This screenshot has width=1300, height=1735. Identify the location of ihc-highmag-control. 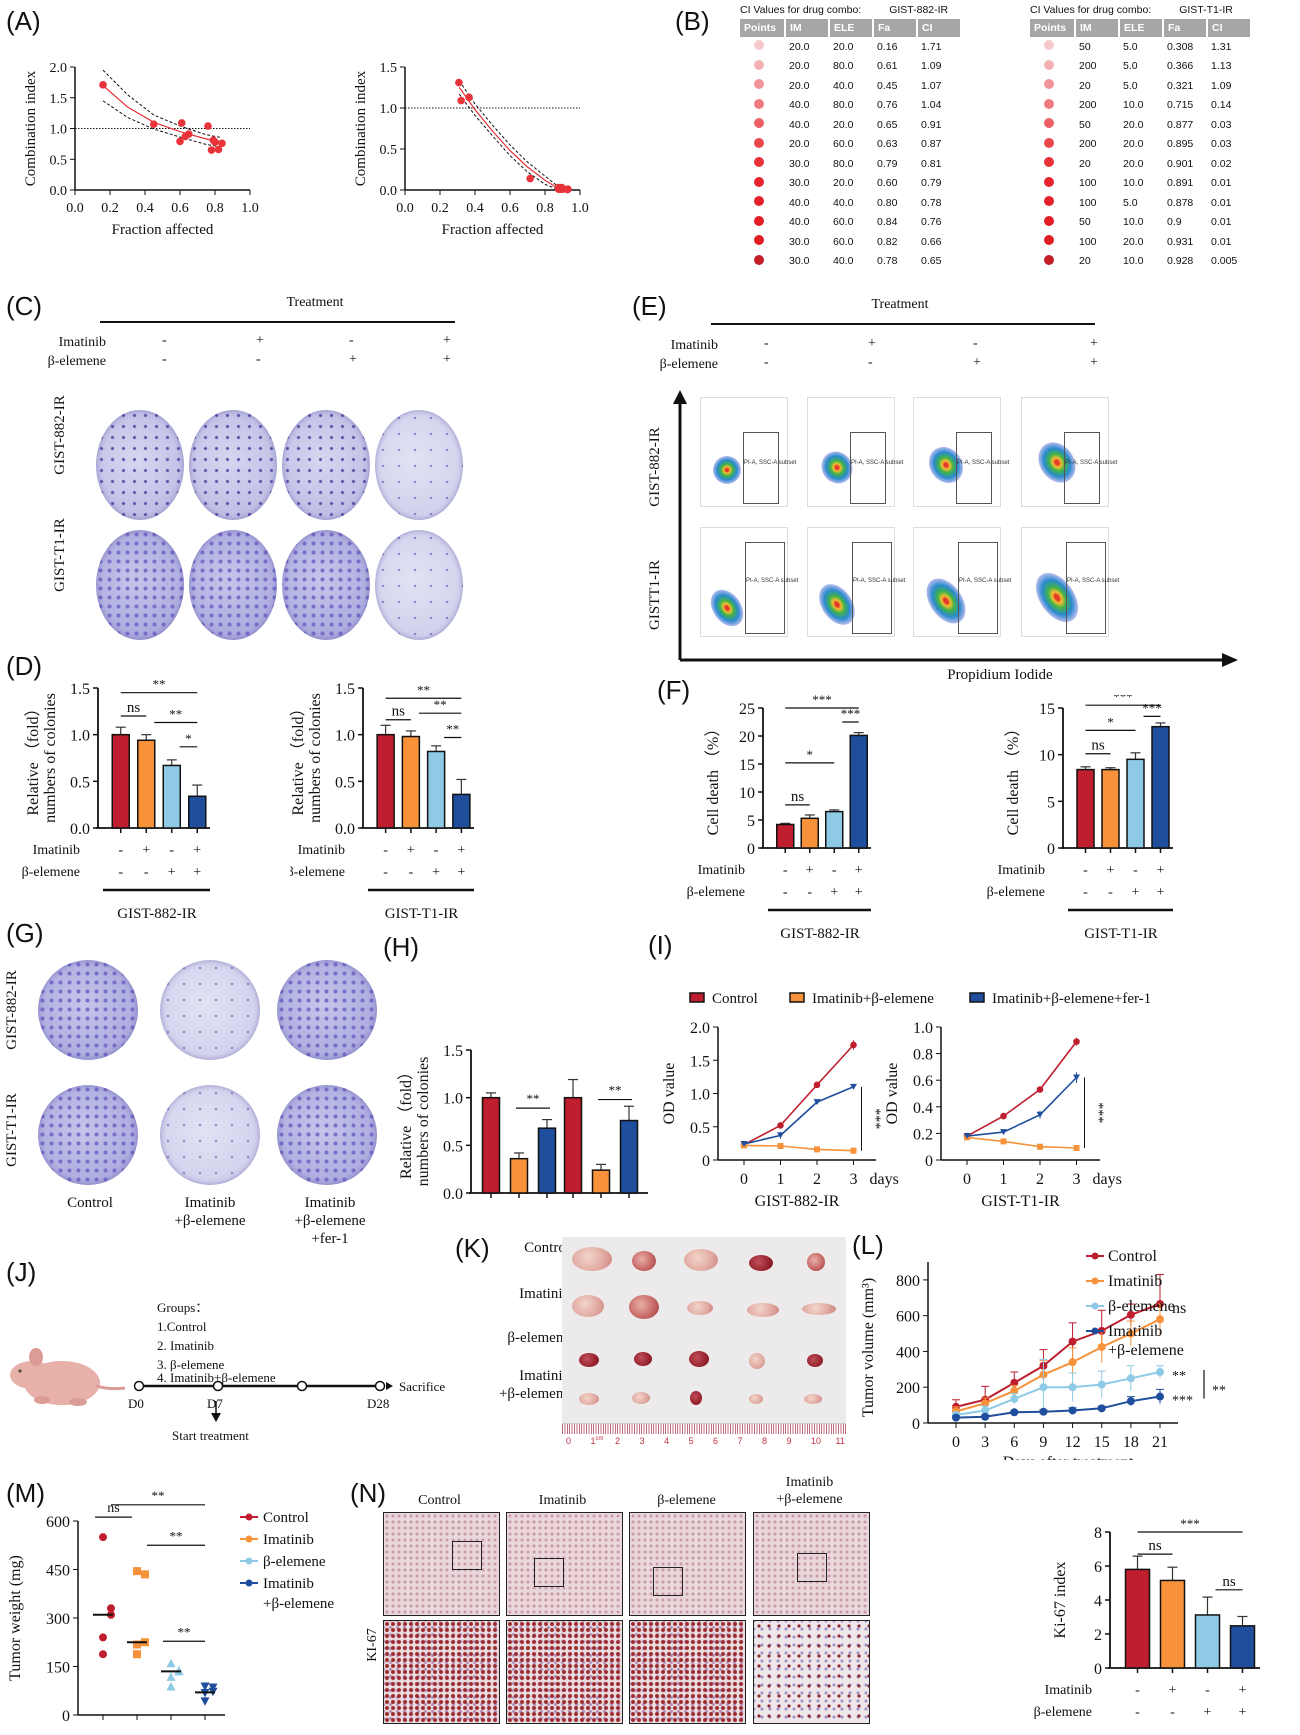
(441, 1672).